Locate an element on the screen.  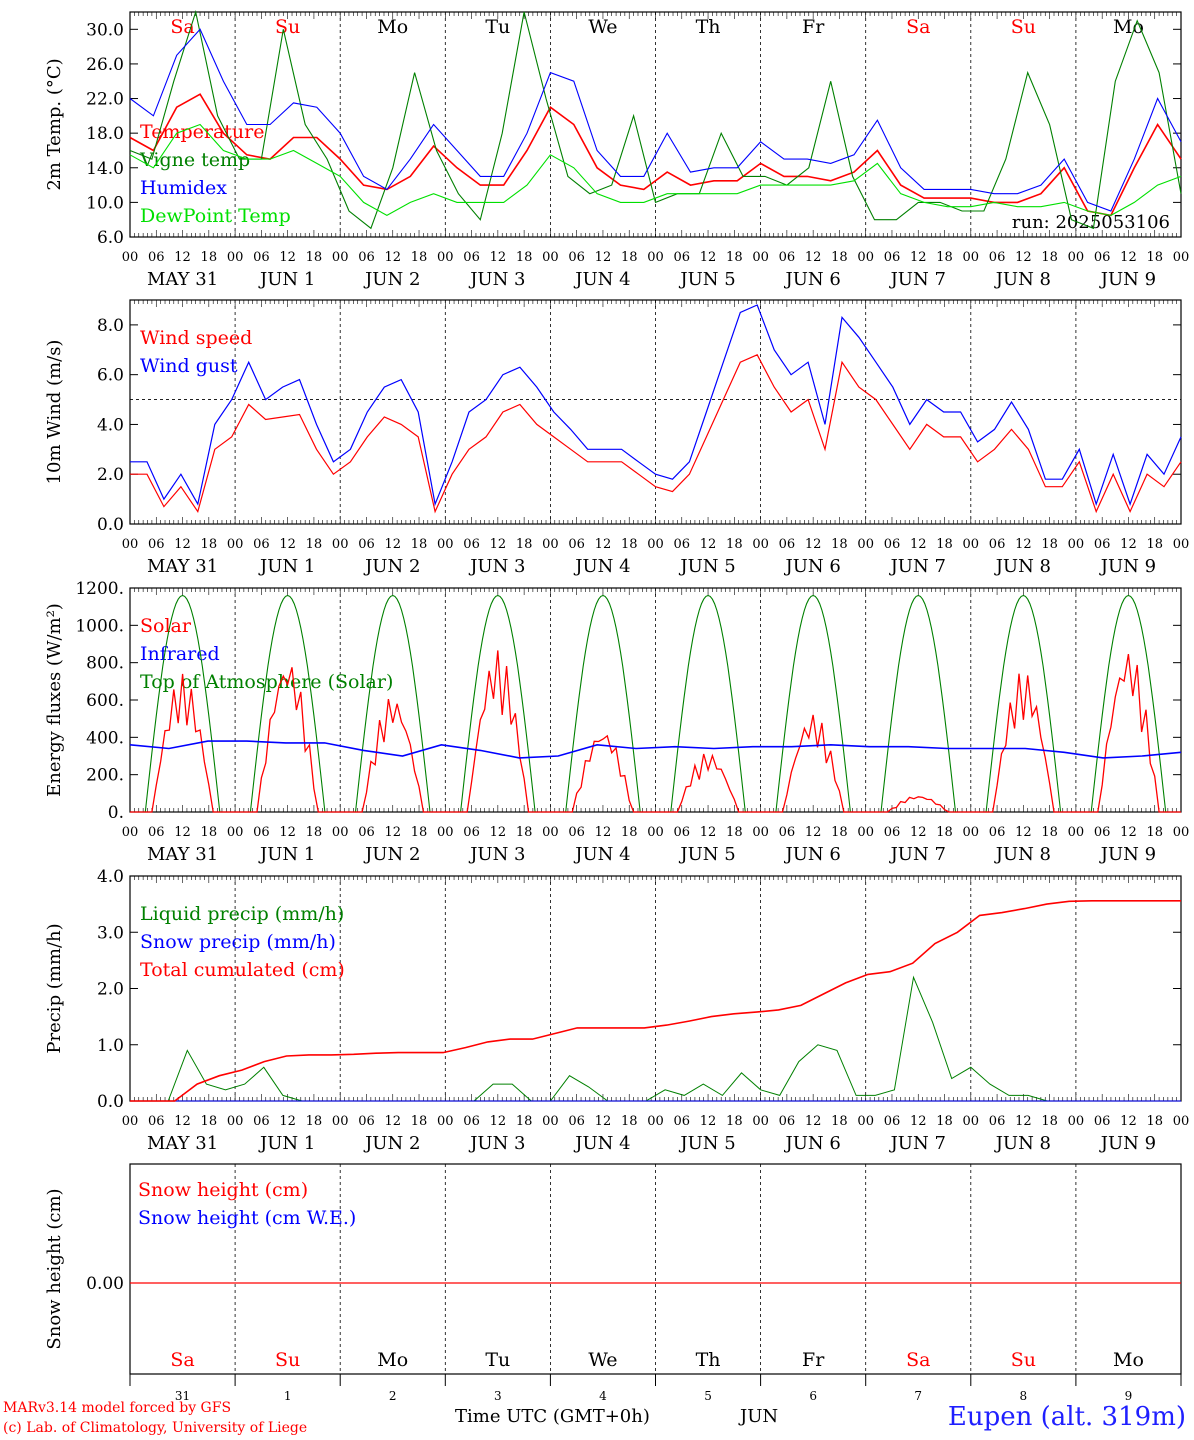
day-number: 7 is located at coordinates (918, 1396).